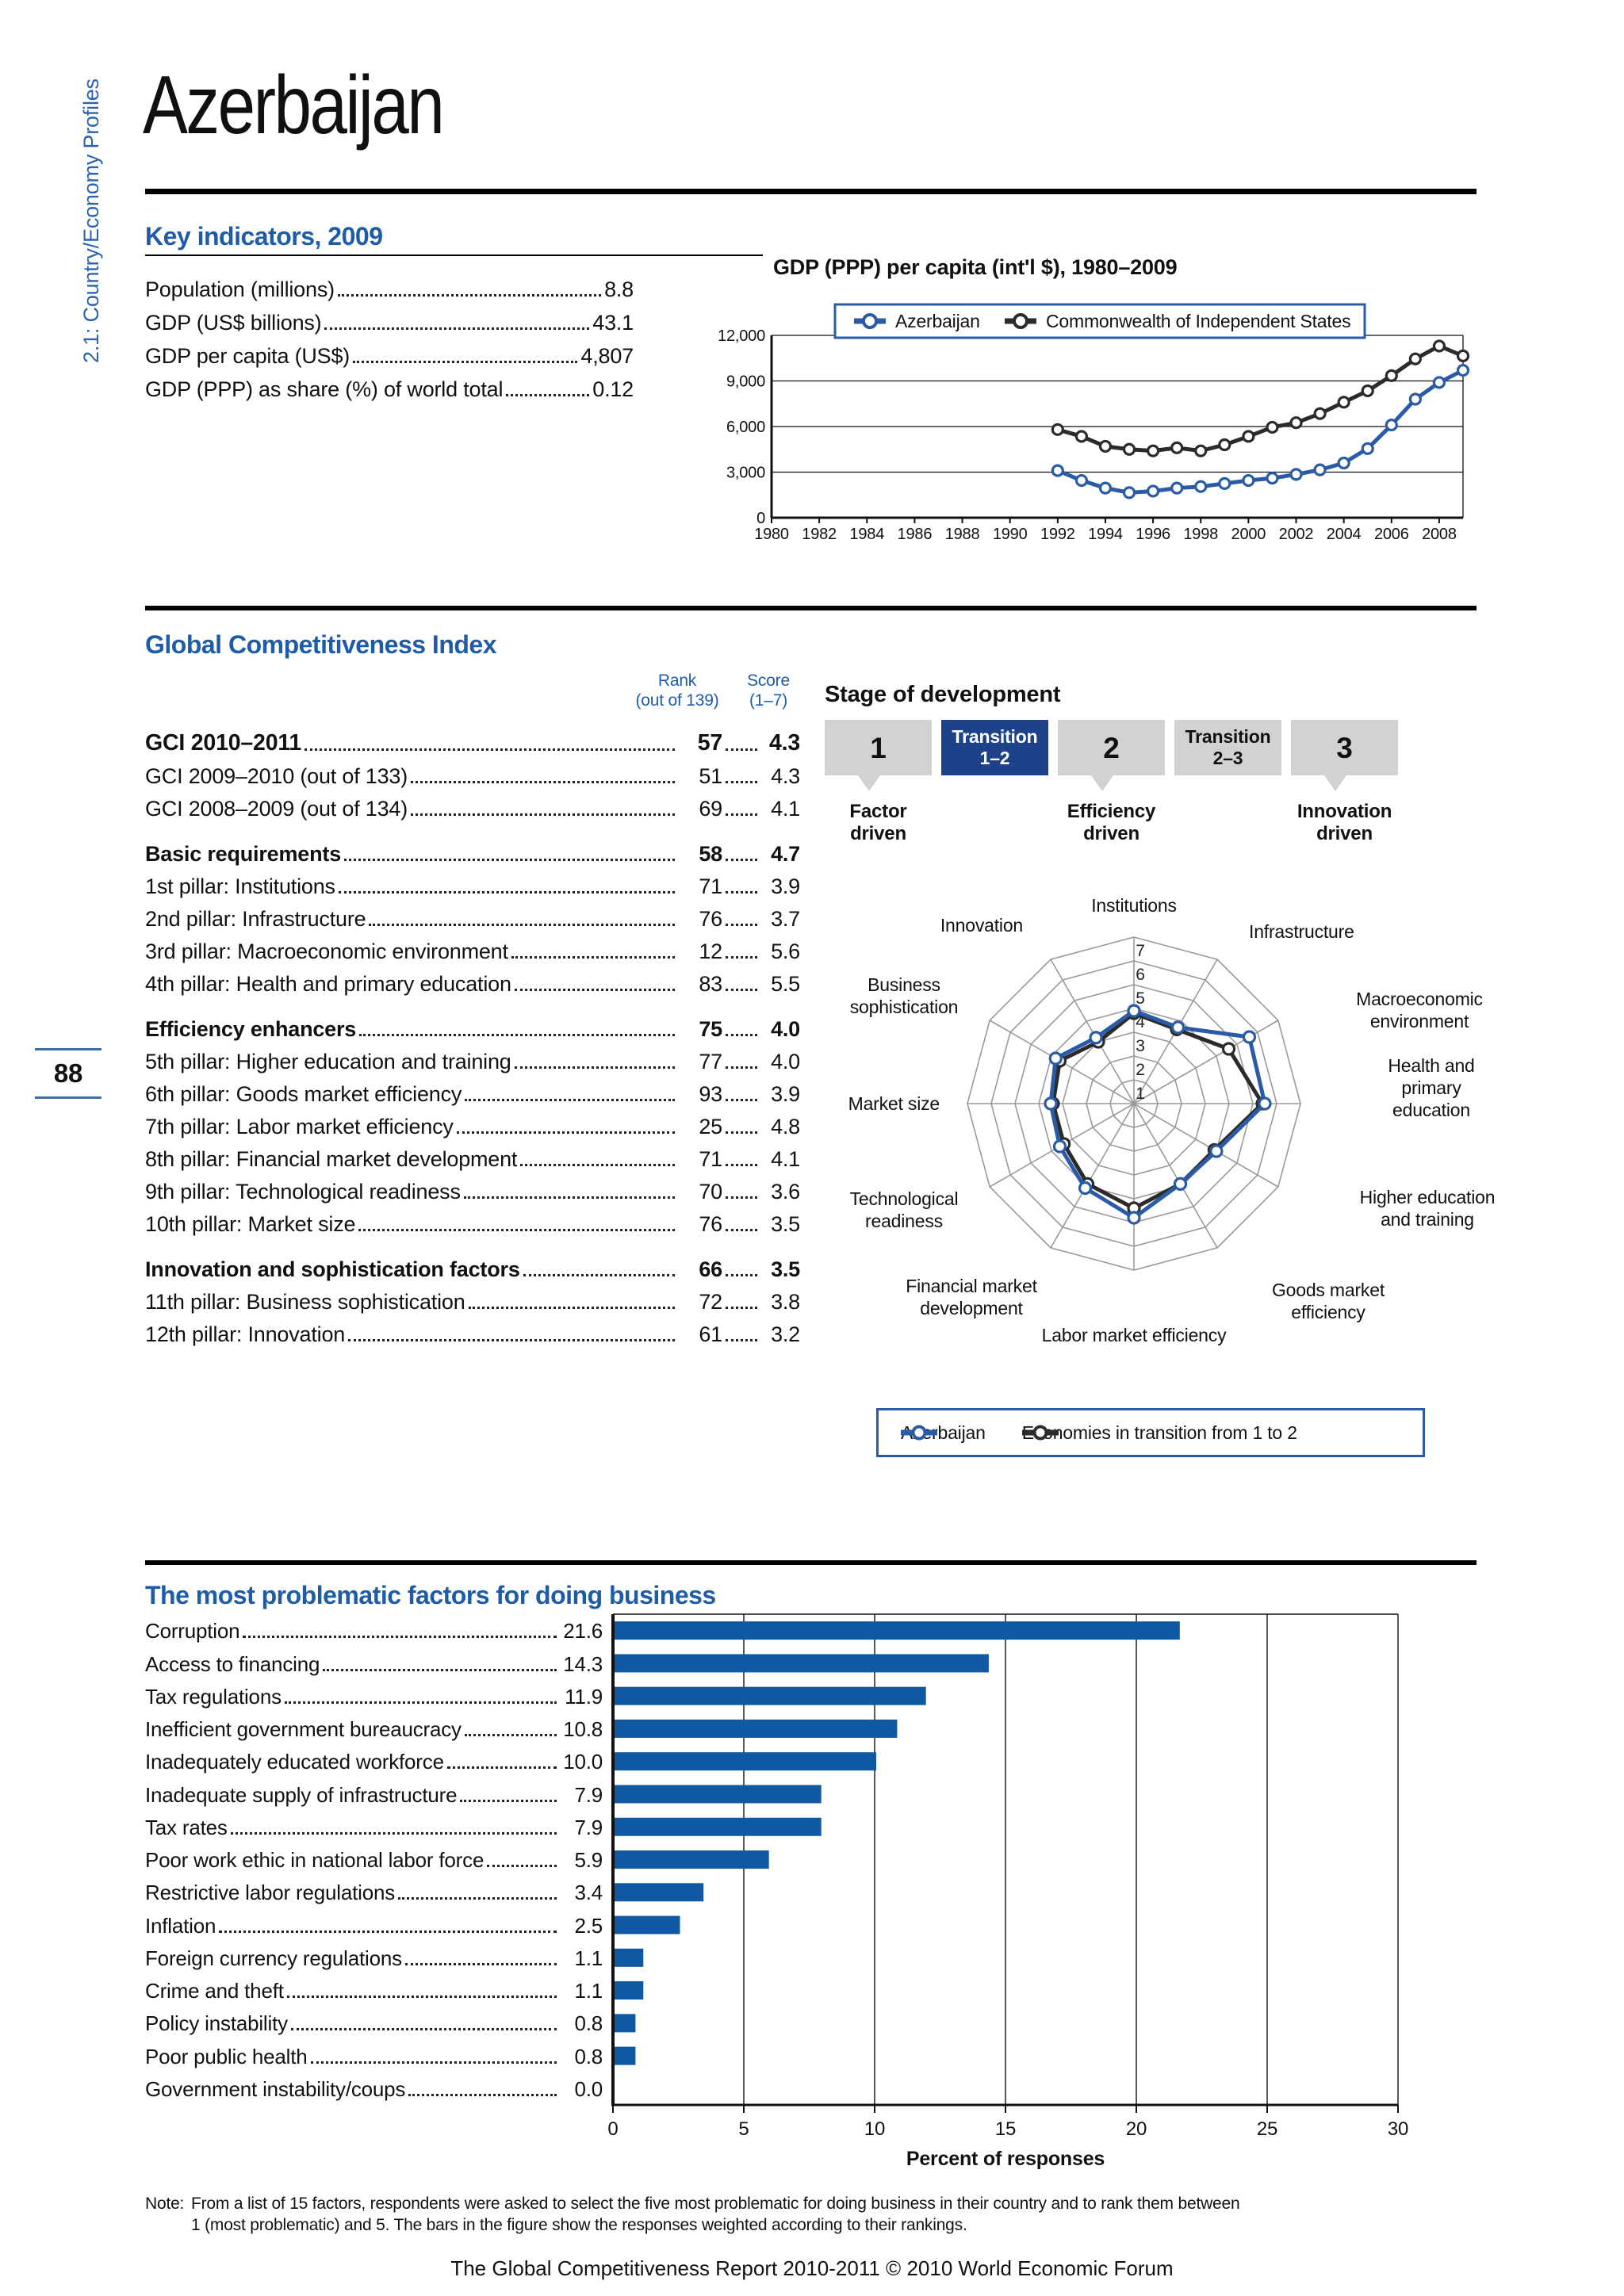  I want to click on radar-axis-label: Business sophistication, so click(904, 996).